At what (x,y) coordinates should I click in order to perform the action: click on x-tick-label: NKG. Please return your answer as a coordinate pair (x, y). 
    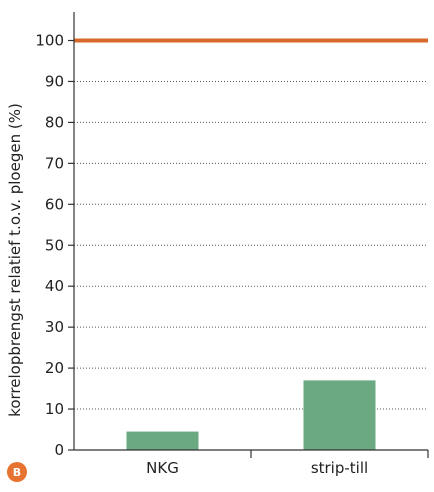
    Looking at the image, I should click on (162, 468).